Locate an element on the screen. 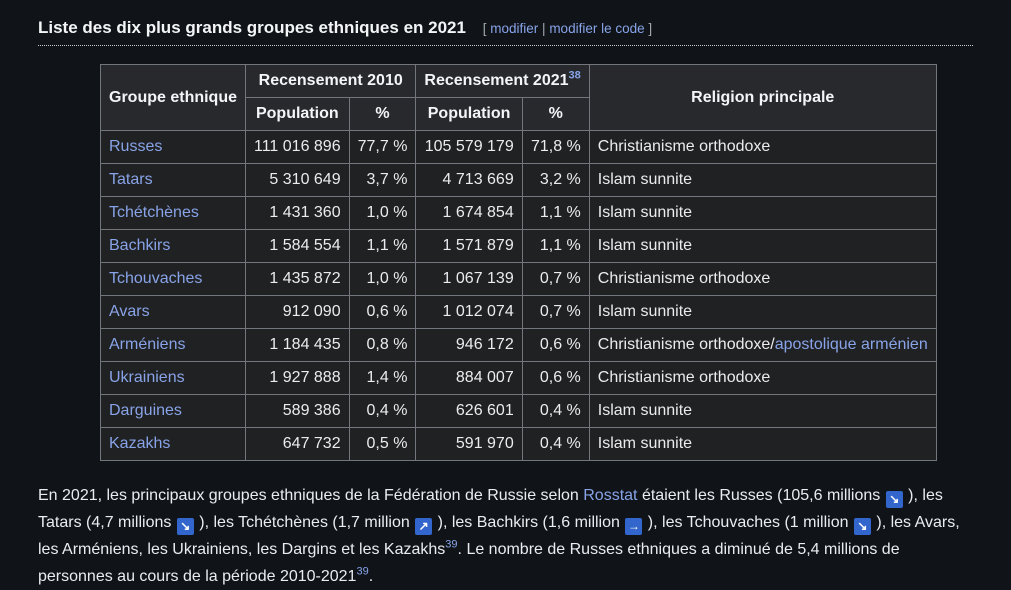  ethnic-group-link: Tatars is located at coordinates (131, 179).